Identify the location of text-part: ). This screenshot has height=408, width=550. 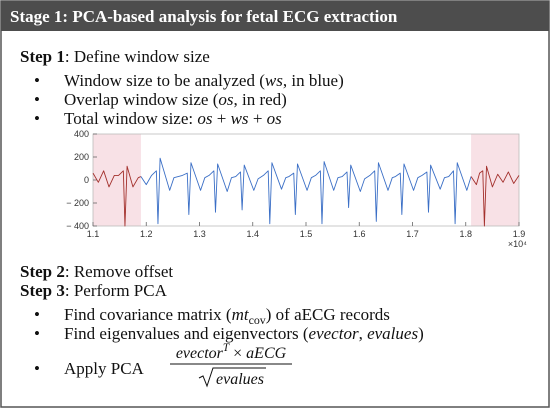
(421, 333).